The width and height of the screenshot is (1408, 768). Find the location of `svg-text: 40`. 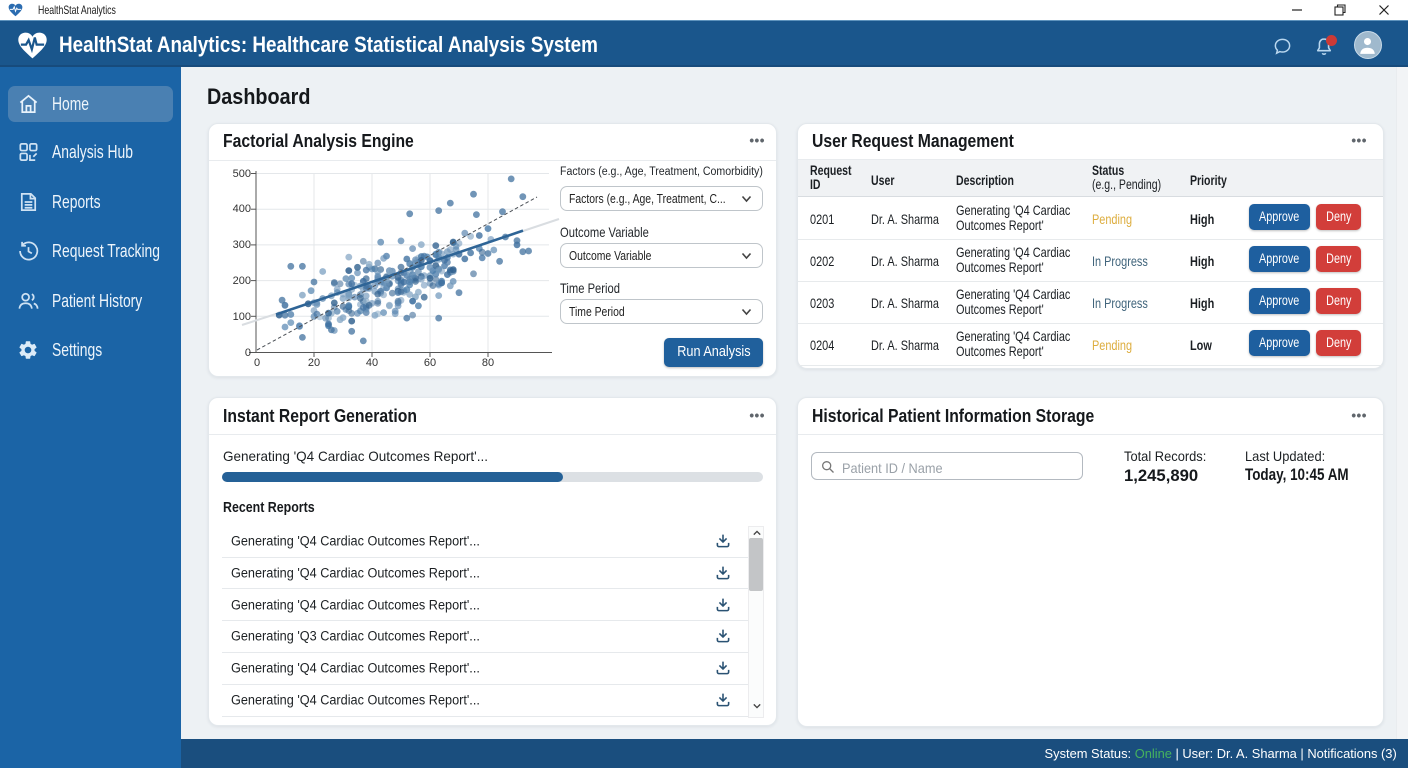

svg-text: 40 is located at coordinates (372, 363).